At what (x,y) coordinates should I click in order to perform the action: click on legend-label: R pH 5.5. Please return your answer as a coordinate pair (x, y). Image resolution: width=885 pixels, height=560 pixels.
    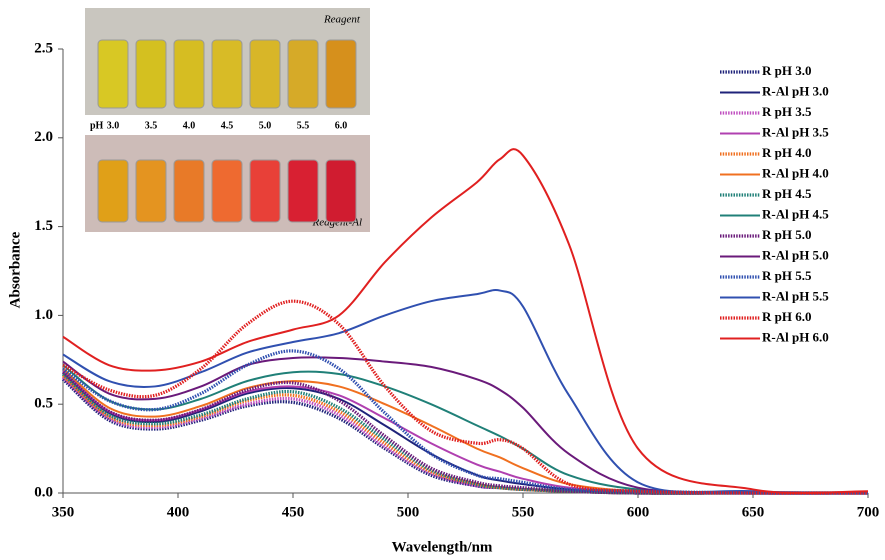
    Looking at the image, I should click on (787, 275).